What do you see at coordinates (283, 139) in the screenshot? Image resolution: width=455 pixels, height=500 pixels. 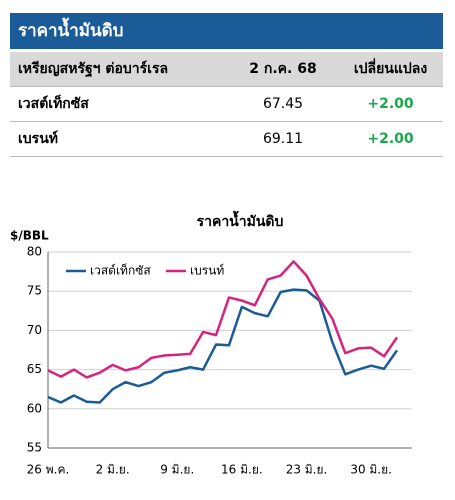 I see `cell: 69.11` at bounding box center [283, 139].